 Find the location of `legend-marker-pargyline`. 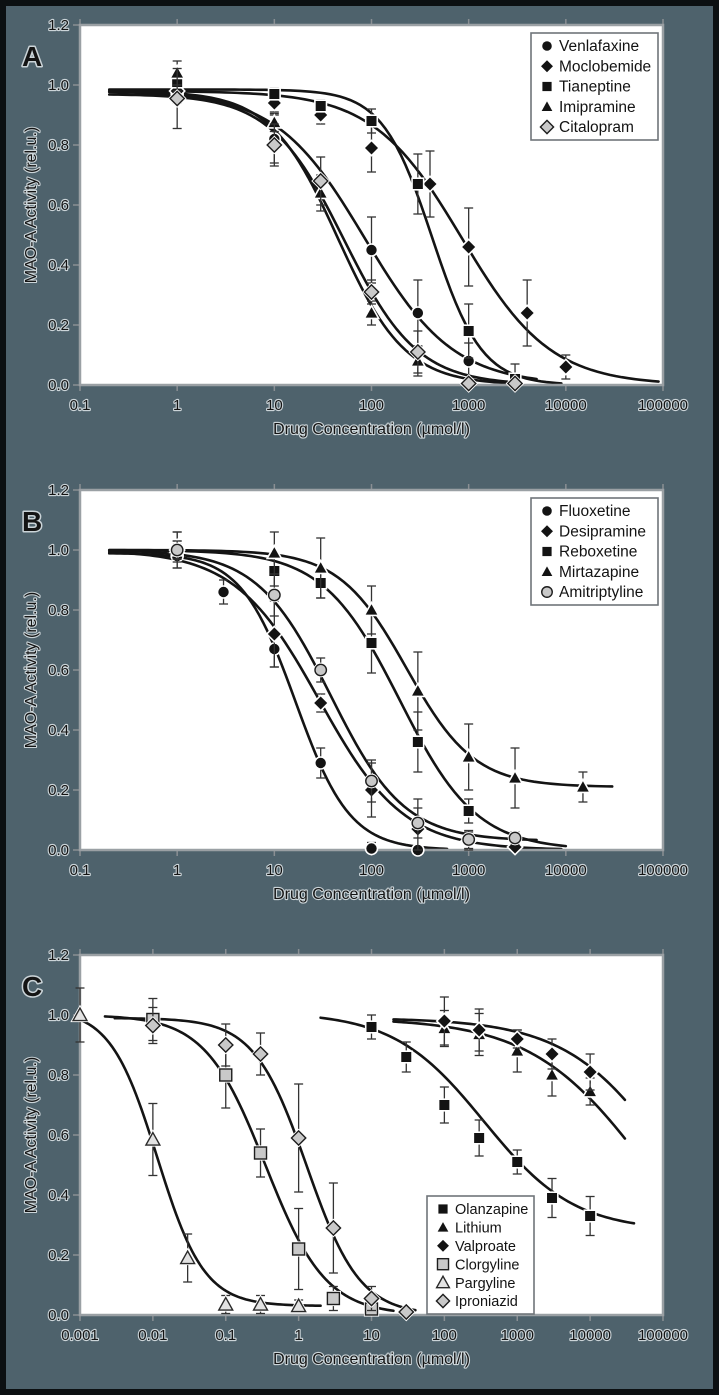

legend-marker-pargyline is located at coordinates (443, 1281).